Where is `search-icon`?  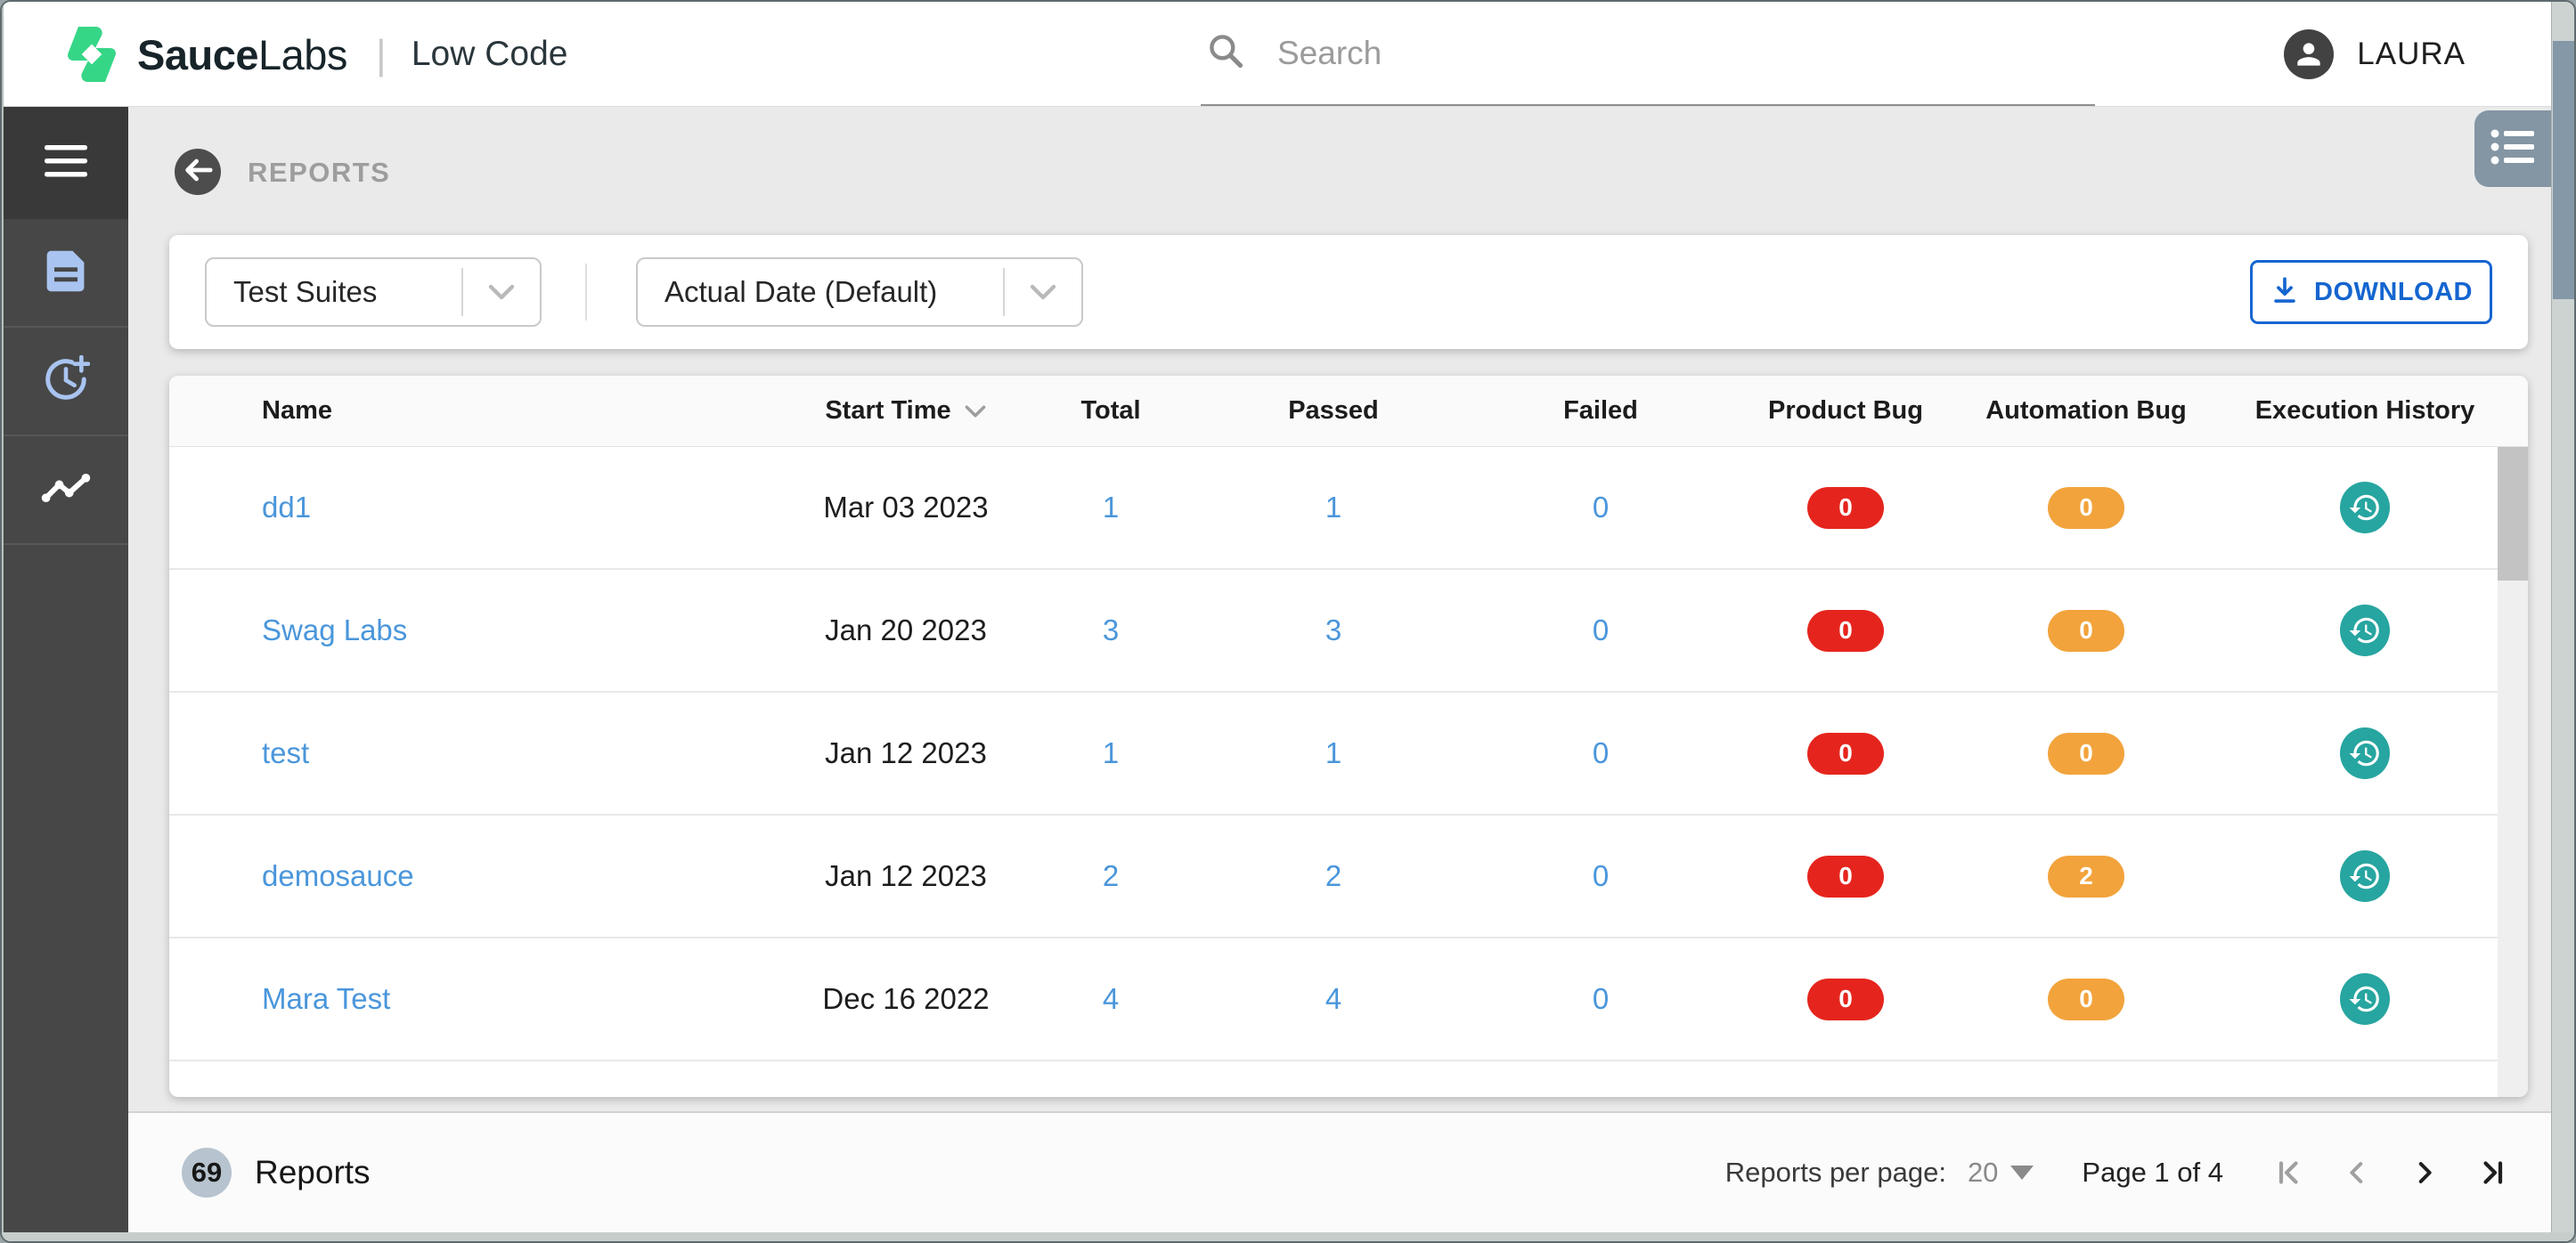
search-icon is located at coordinates (1226, 53).